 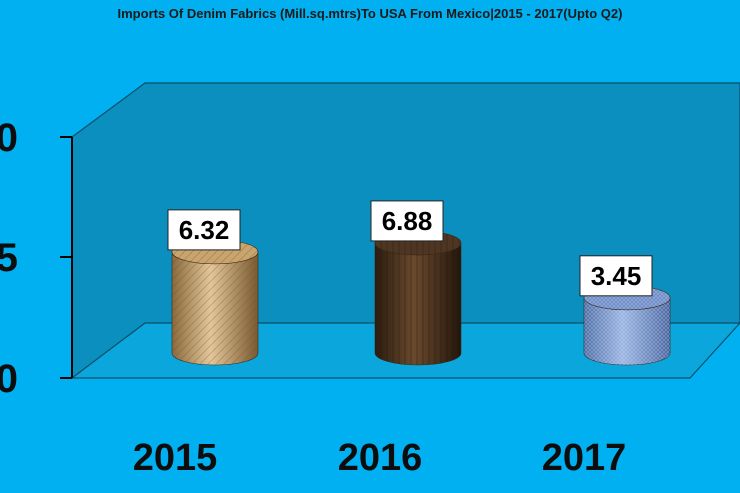 I want to click on y-tick-label: 10, so click(x=9, y=138).